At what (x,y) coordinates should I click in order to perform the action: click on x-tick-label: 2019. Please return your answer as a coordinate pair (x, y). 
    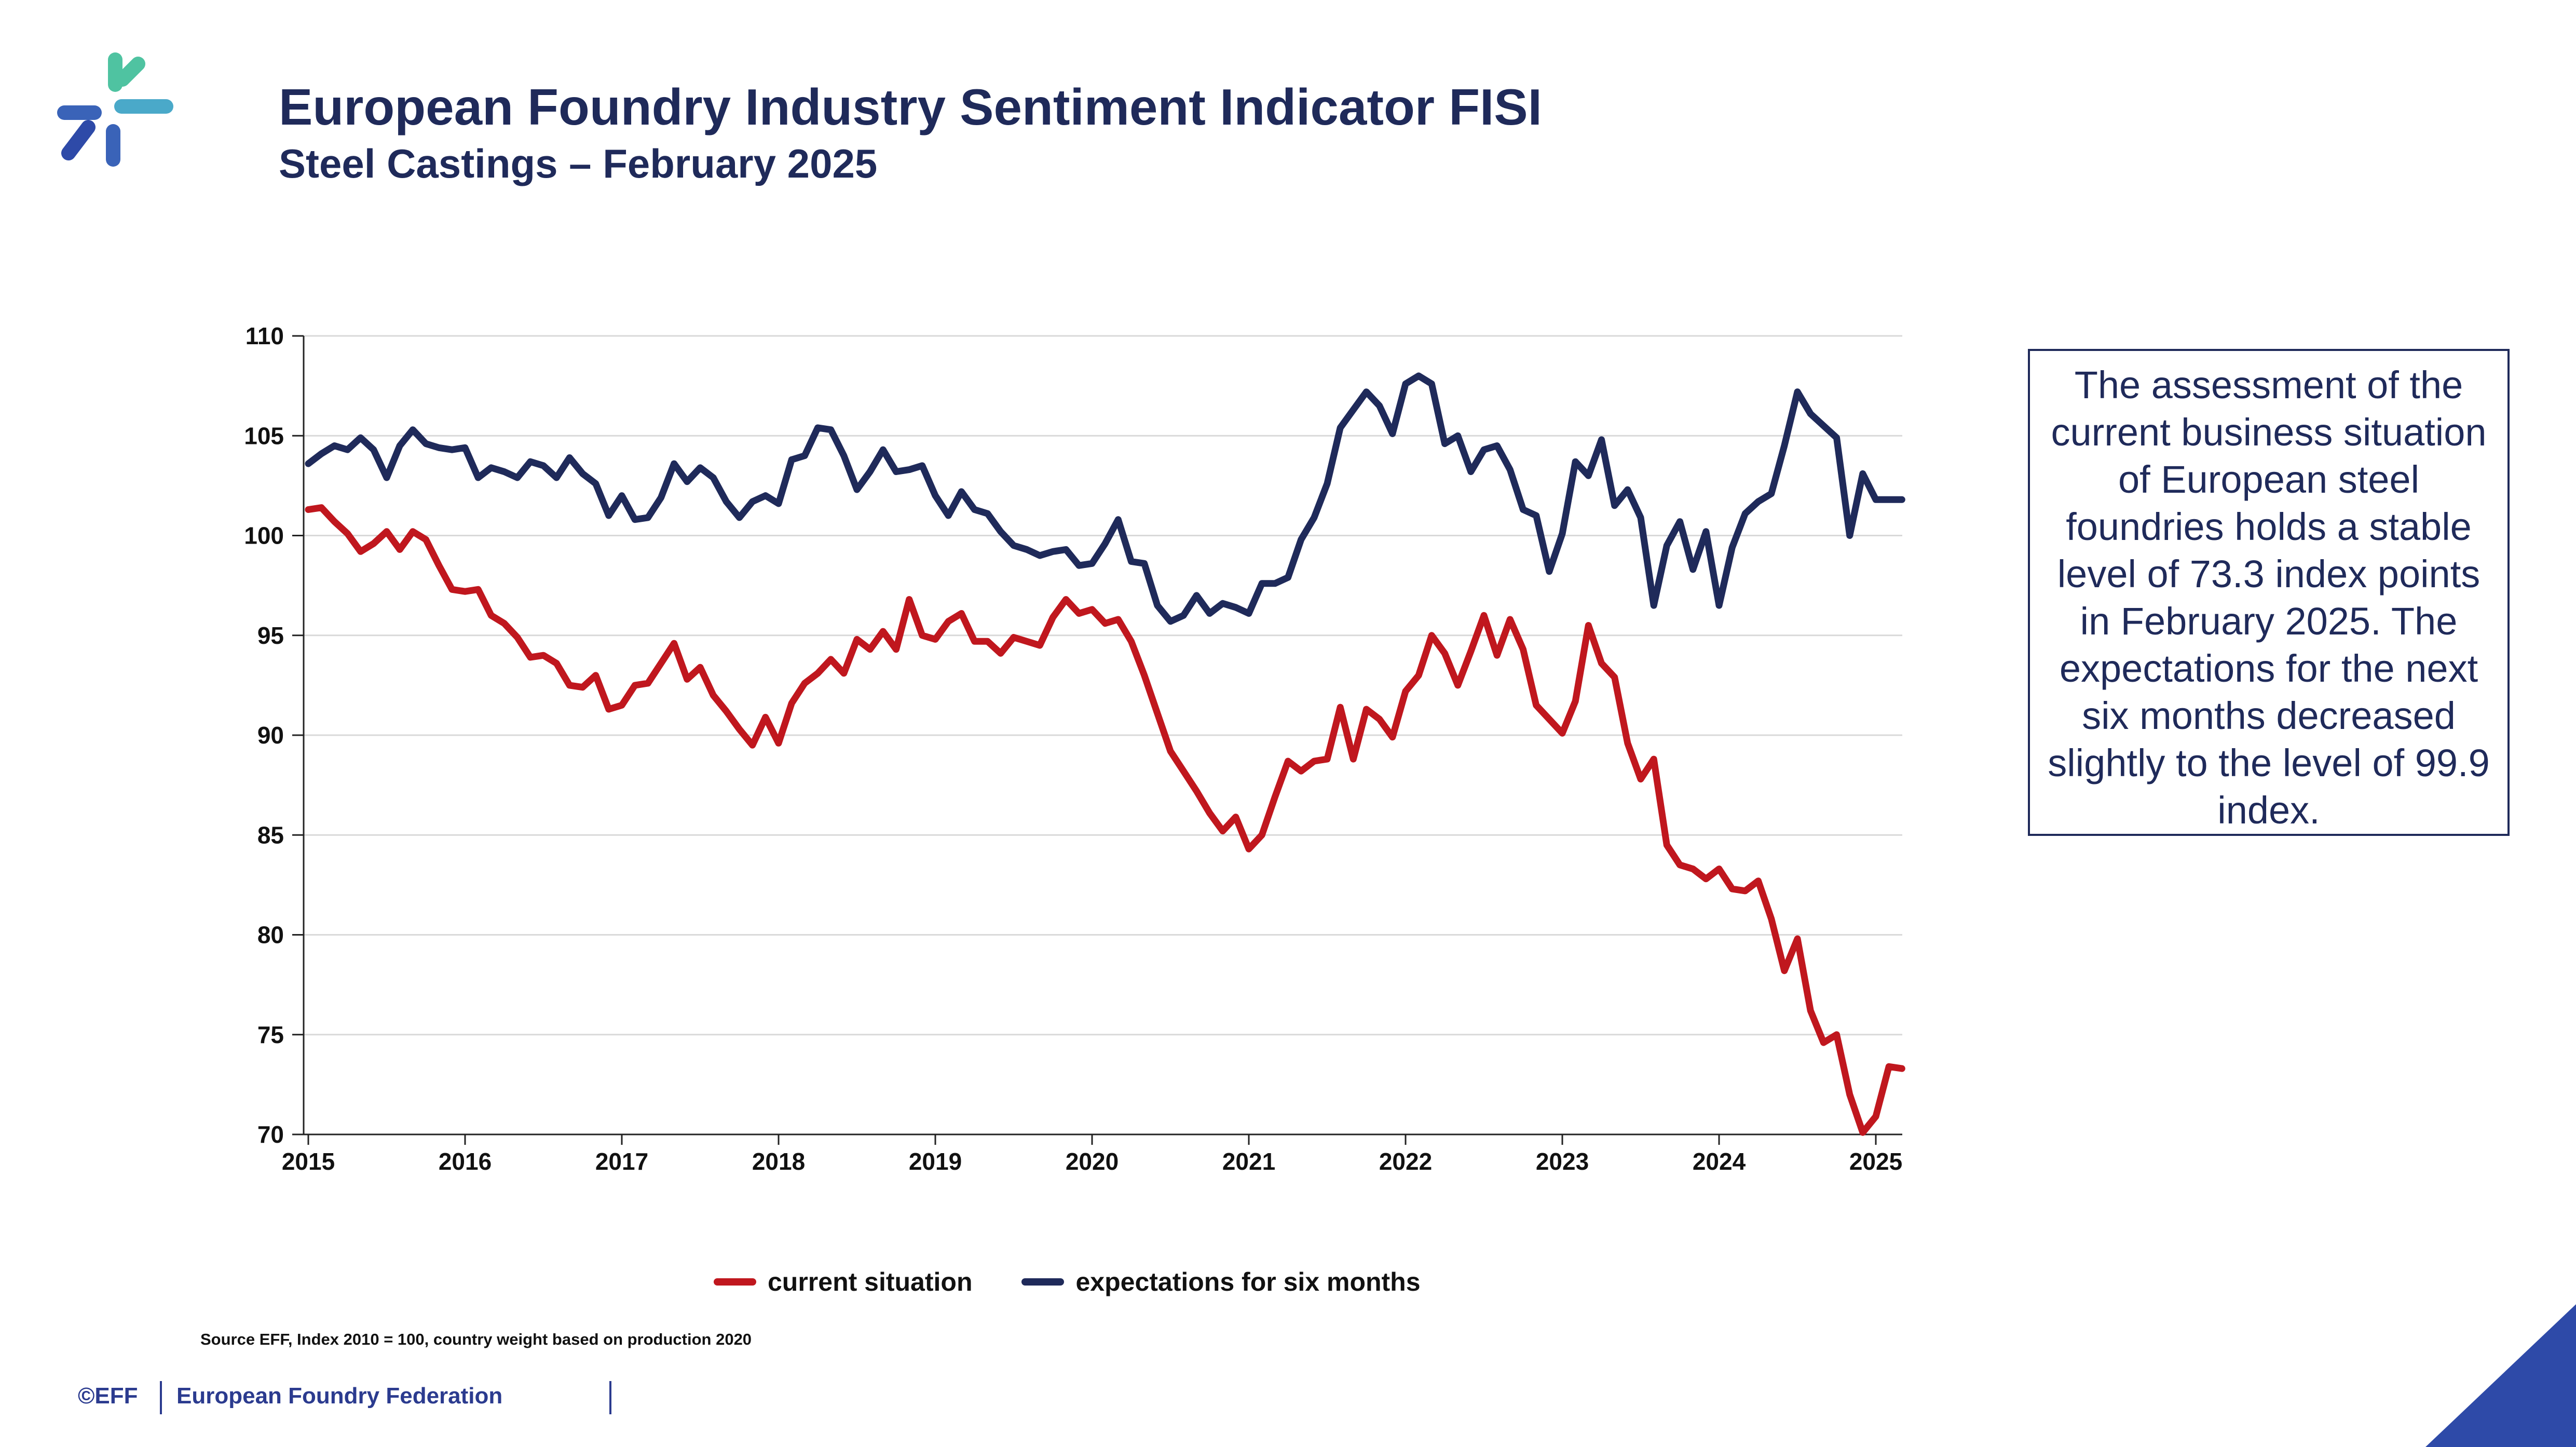
    Looking at the image, I should click on (935, 1161).